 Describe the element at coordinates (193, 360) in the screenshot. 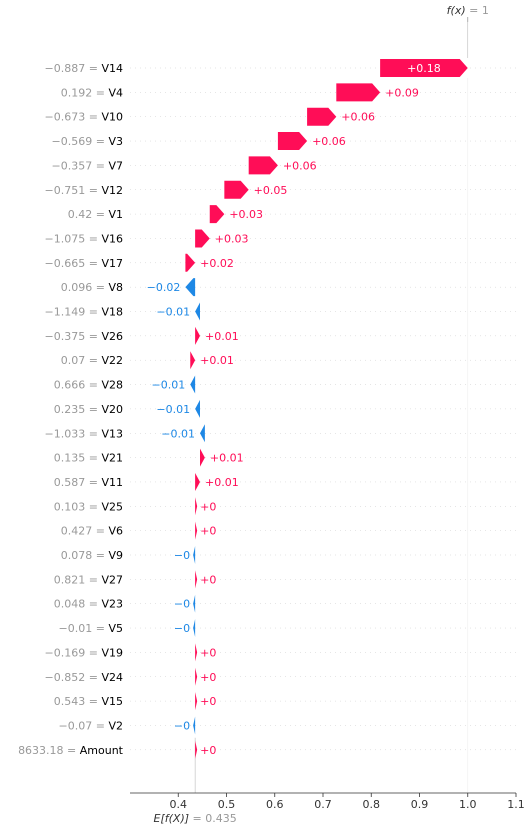

I see `bar-V22` at that location.